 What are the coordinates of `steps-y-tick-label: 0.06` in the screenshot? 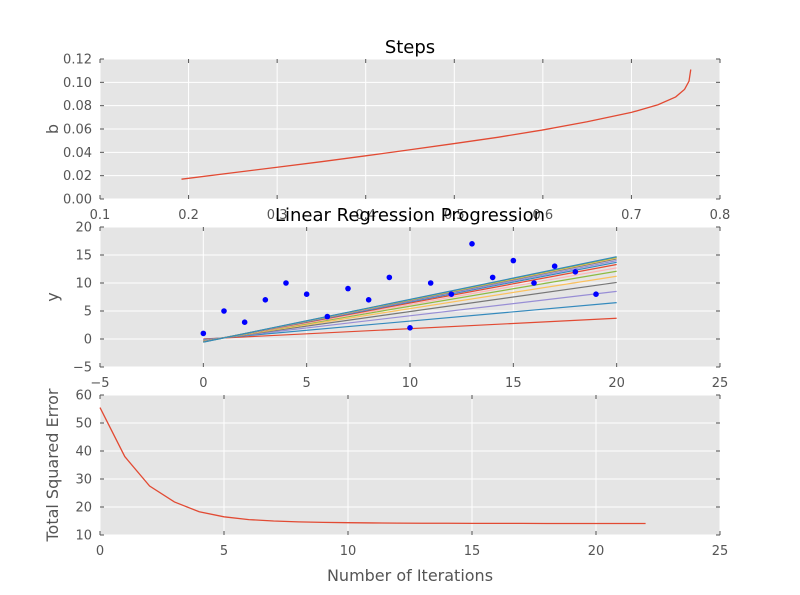 It's located at (77, 130).